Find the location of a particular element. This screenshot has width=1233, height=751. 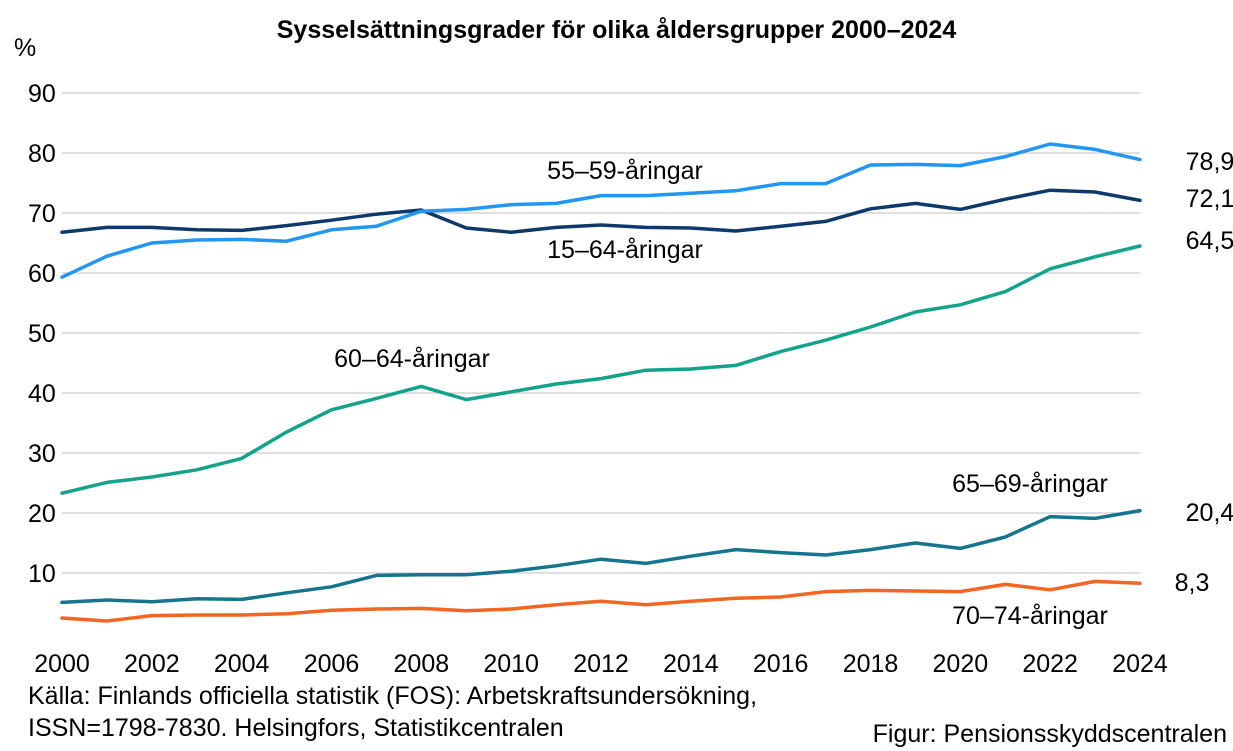

y-tick-label-90: 90 is located at coordinates (42, 94).